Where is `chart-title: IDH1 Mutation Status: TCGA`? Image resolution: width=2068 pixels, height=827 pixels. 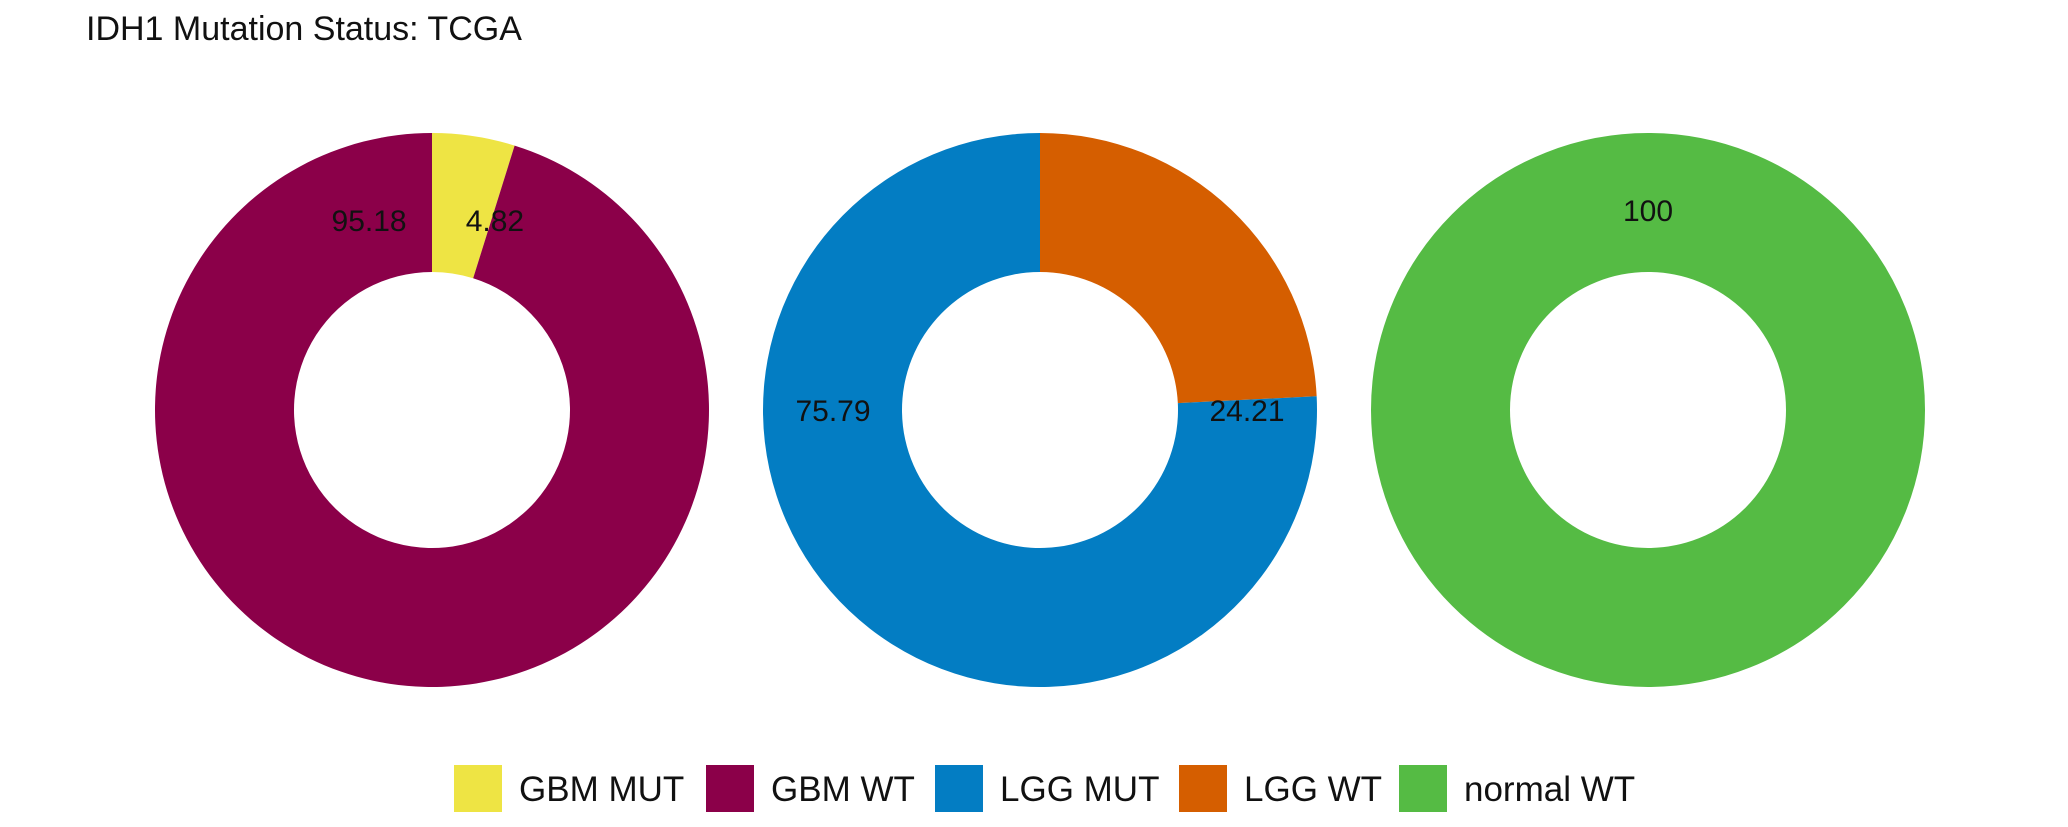 chart-title: IDH1 Mutation Status: TCGA is located at coordinates (304, 29).